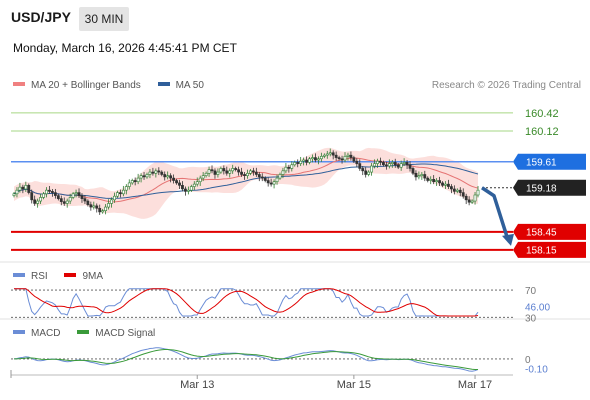  I want to click on macd-line, so click(246, 359).